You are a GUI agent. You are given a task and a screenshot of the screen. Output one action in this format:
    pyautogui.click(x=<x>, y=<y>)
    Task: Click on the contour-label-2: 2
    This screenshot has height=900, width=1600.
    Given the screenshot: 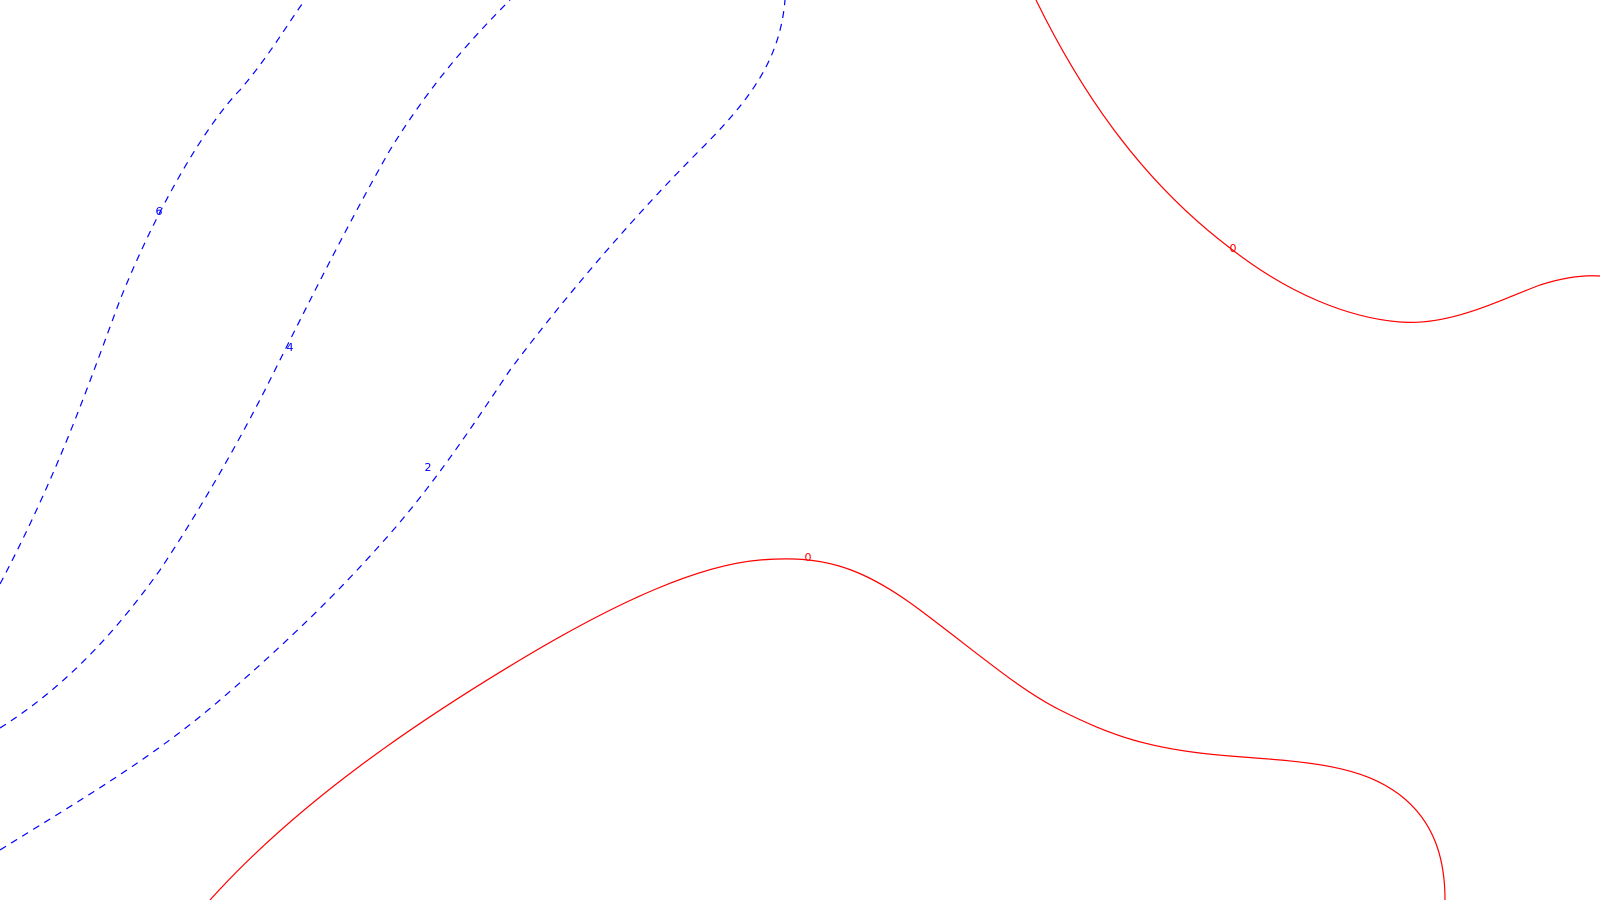 What is the action you would take?
    pyautogui.click(x=428, y=467)
    